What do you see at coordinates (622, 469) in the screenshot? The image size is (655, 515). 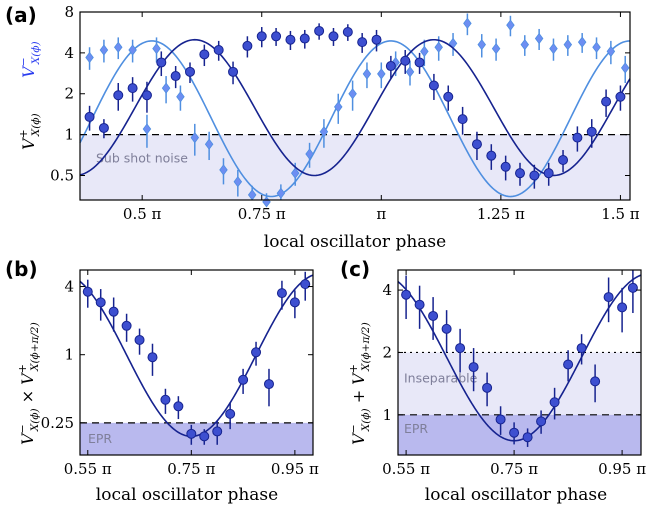 I see `panel-c-xtick-label: 0.95 π` at bounding box center [622, 469].